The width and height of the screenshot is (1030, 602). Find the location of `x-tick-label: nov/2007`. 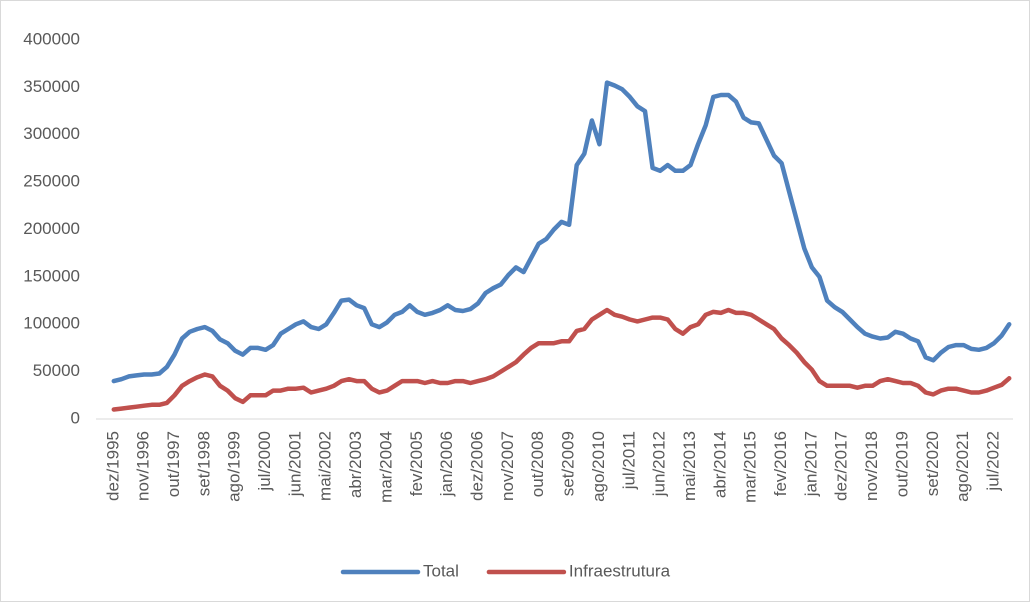

x-tick-label: nov/2007 is located at coordinates (507, 466).